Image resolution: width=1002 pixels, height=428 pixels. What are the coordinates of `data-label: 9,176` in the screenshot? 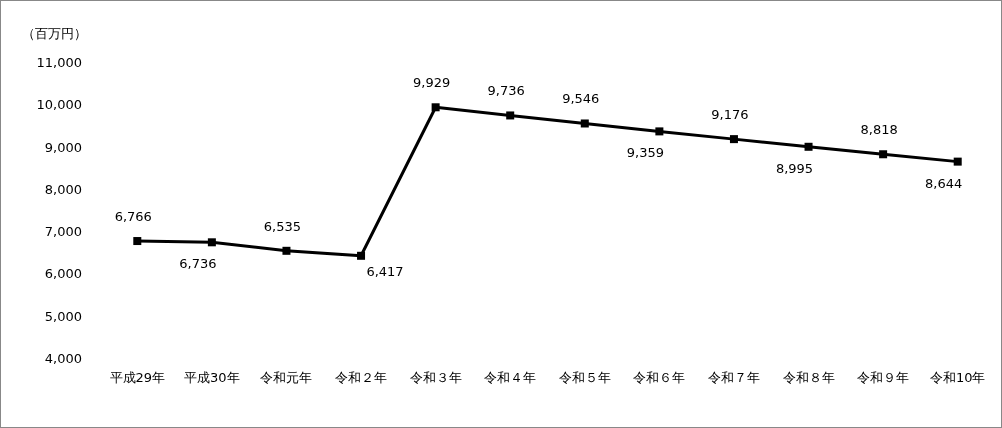 It's located at (730, 115).